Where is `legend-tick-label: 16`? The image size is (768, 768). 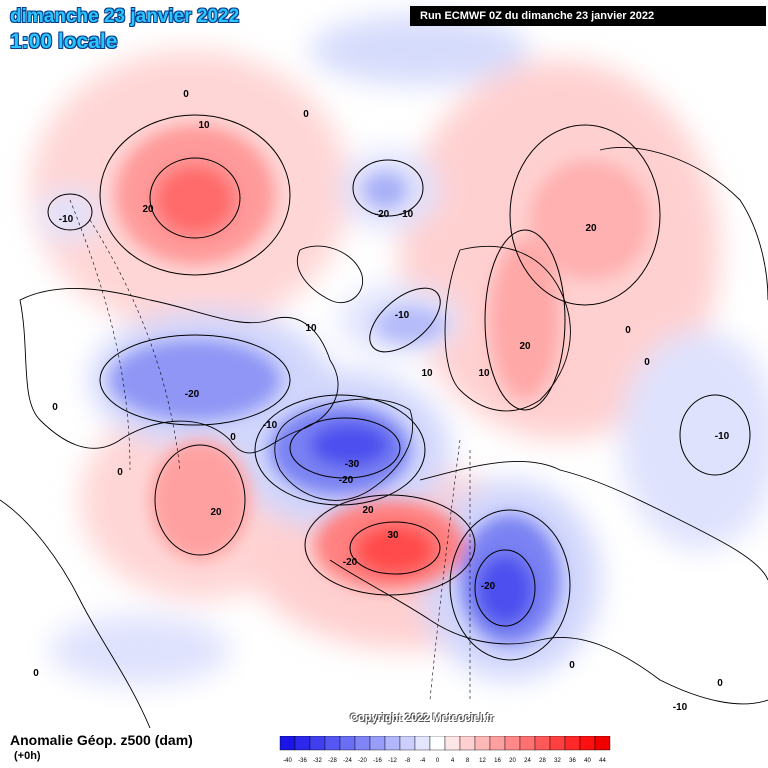 legend-tick-label: 16 is located at coordinates (497, 761).